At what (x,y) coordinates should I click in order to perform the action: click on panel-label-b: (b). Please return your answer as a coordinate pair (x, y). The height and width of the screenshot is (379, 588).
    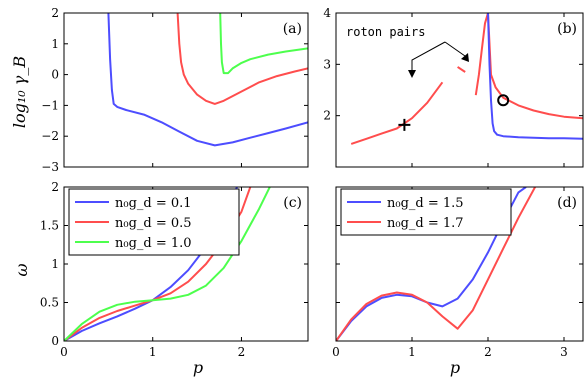
    Looking at the image, I should click on (567, 29).